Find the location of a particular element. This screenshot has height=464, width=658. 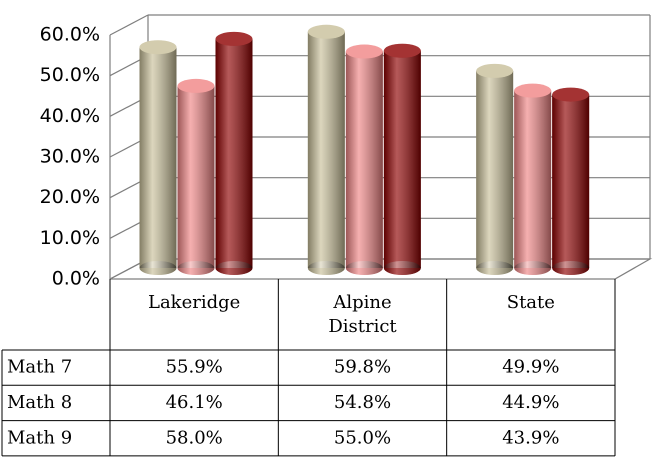

value-label: 49.9% is located at coordinates (530, 367).